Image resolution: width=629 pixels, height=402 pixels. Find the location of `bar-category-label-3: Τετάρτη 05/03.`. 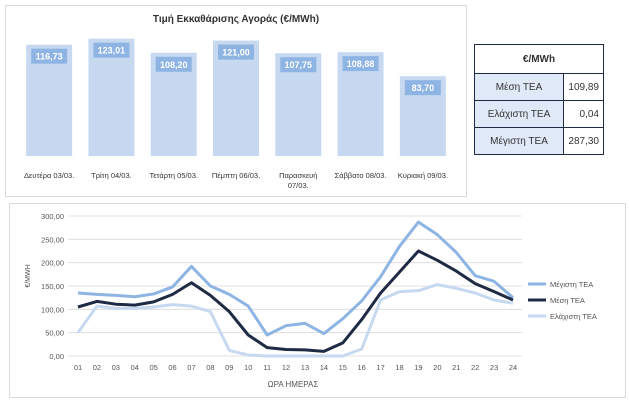

bar-category-label-3: Τετάρτη 05/03. is located at coordinates (173, 175).